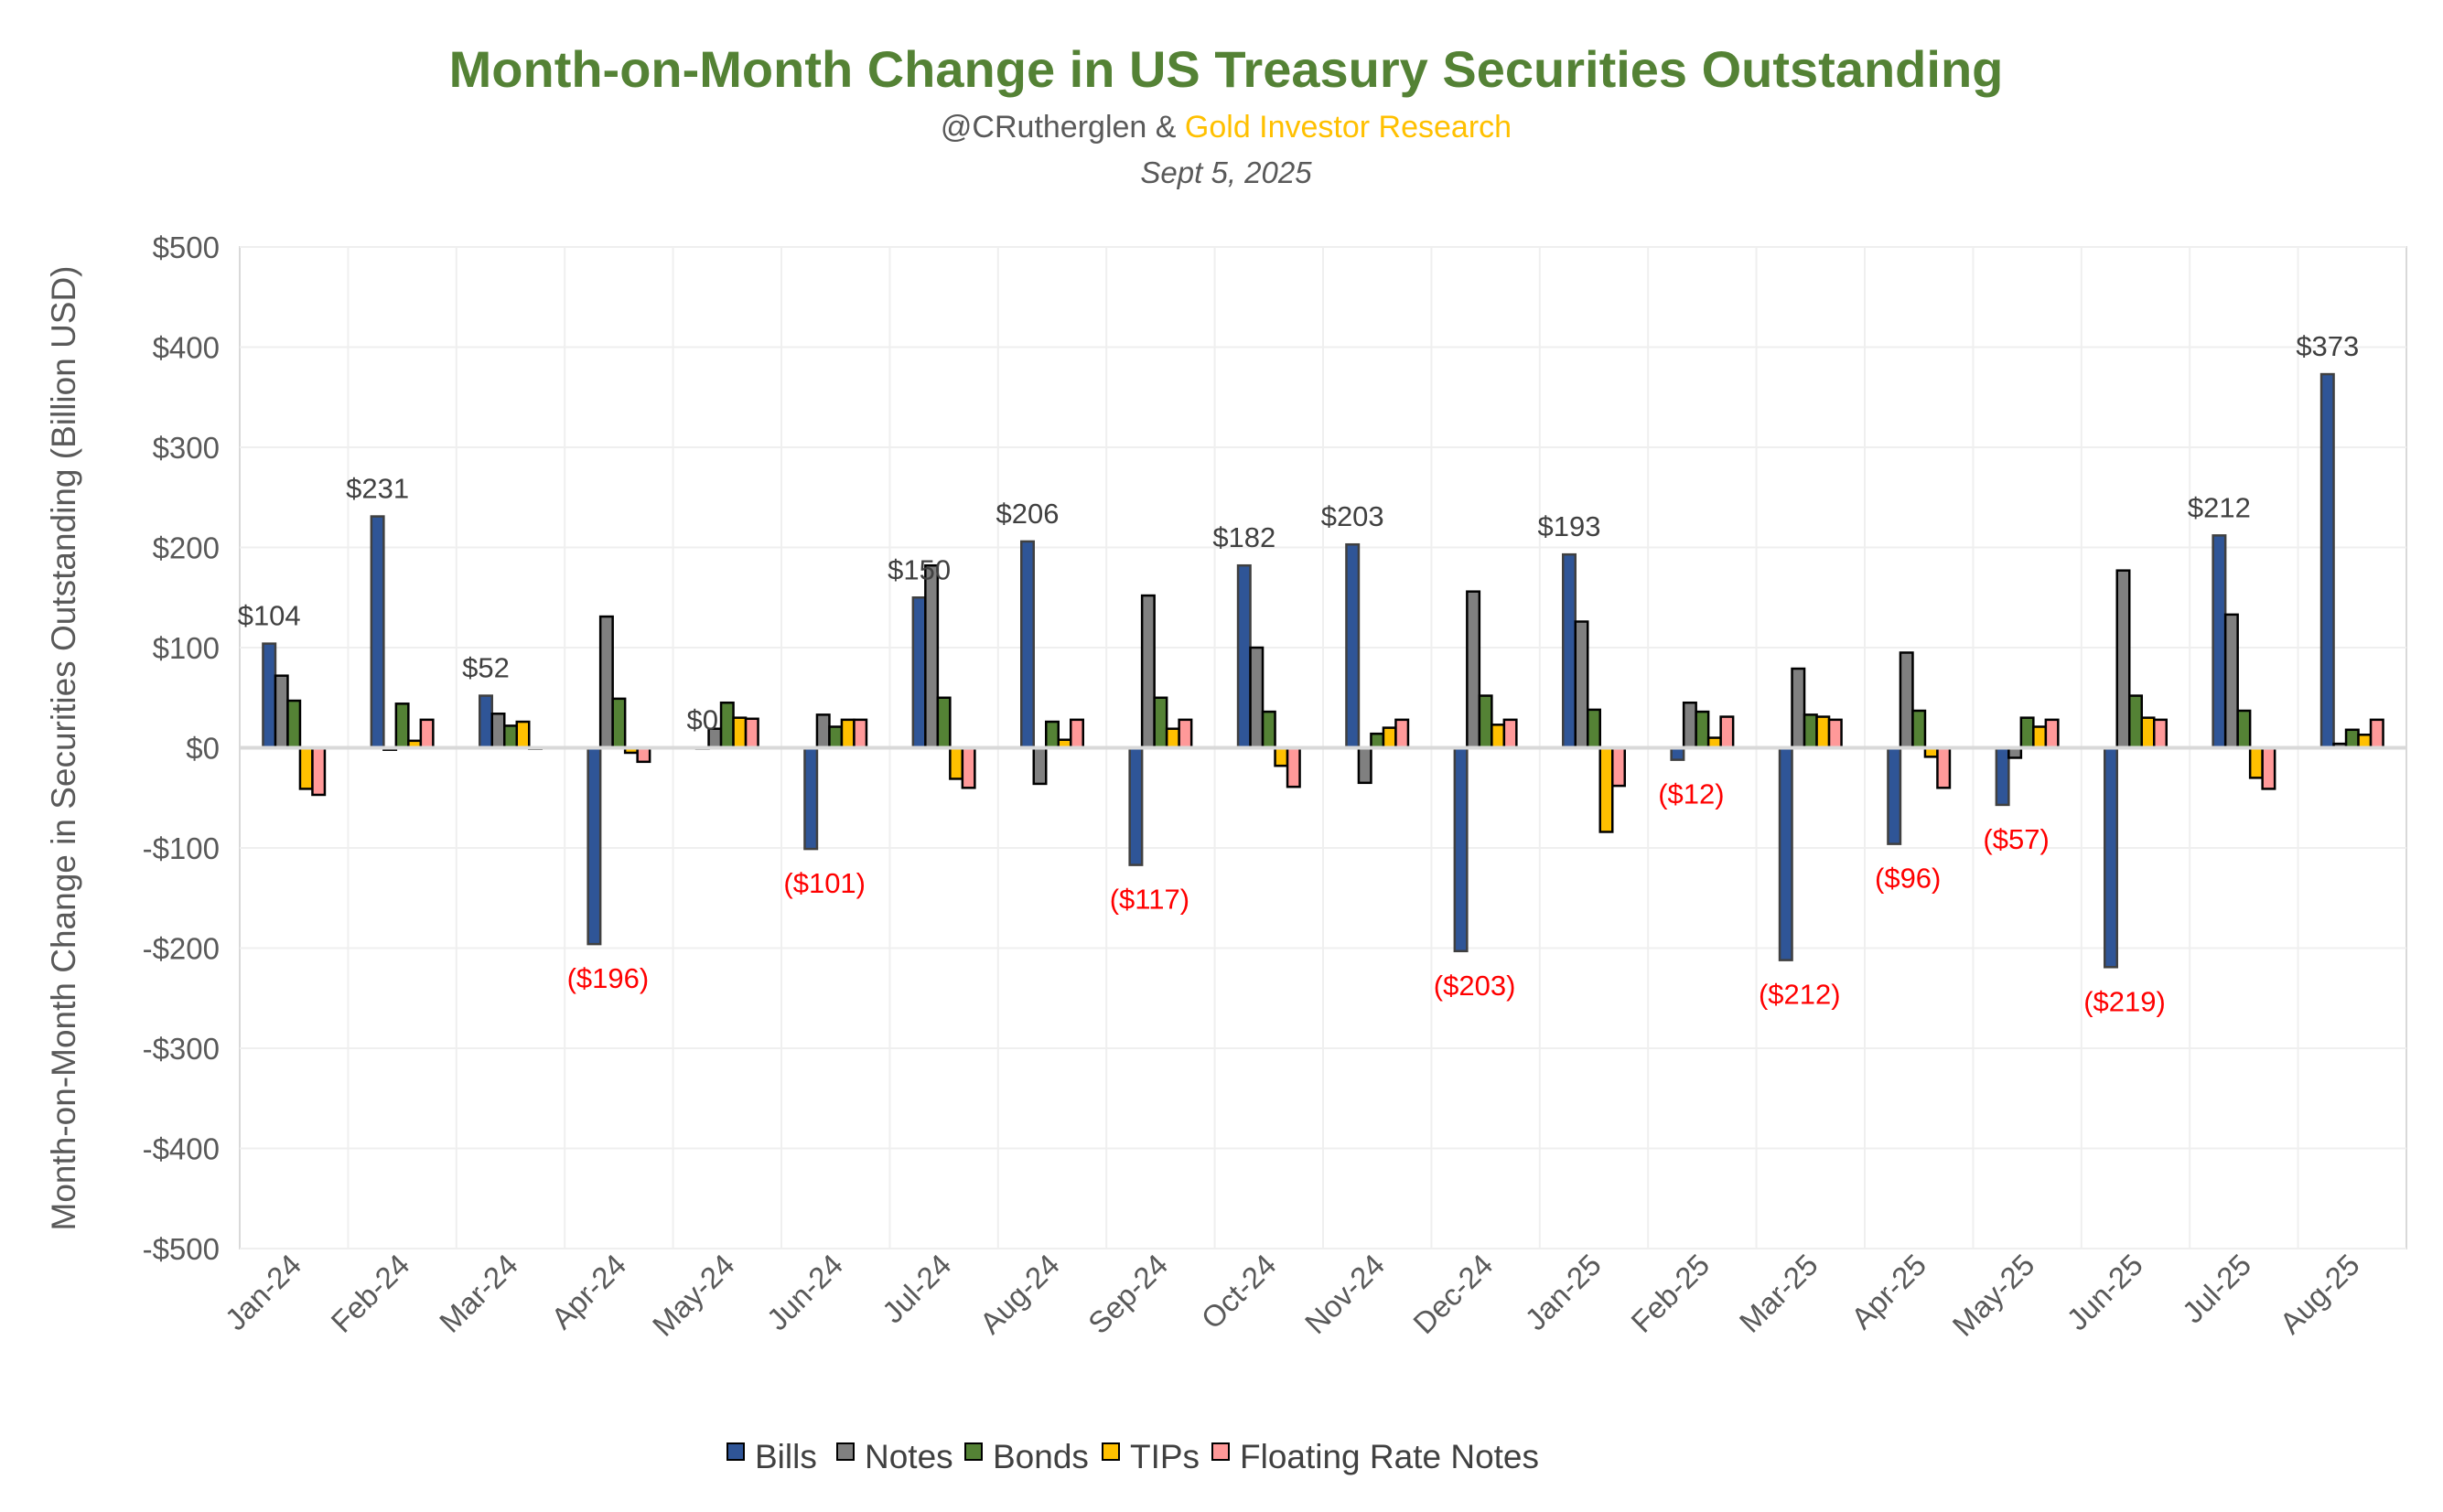 The height and width of the screenshot is (1512, 2443). What do you see at coordinates (1352, 516) in the screenshot?
I see `bills-data-label: $203` at bounding box center [1352, 516].